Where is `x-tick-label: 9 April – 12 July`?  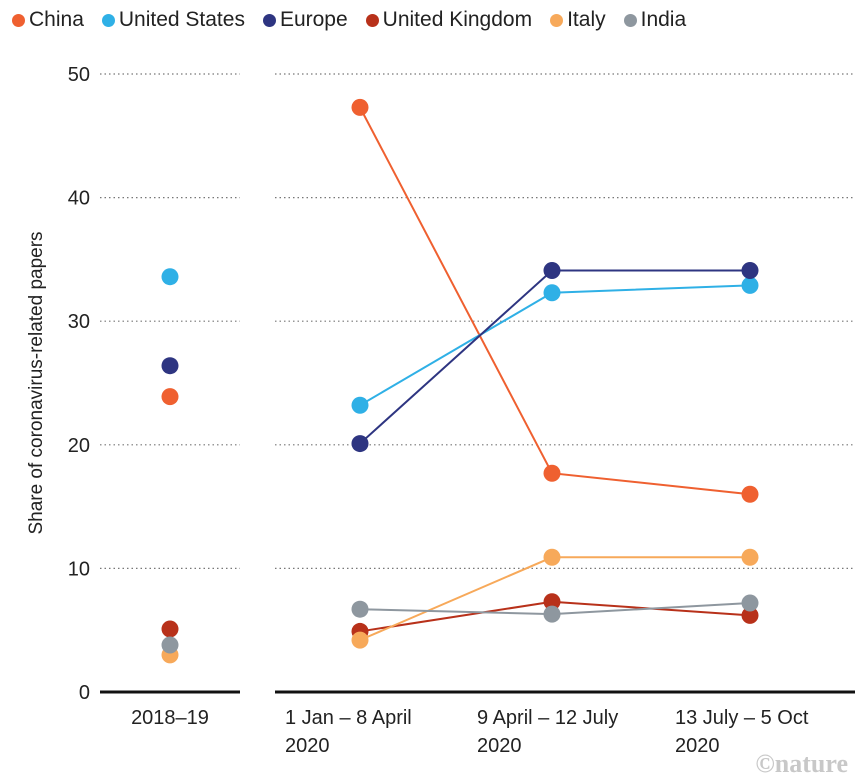
x-tick-label: 9 April – 12 July is located at coordinates (547, 718).